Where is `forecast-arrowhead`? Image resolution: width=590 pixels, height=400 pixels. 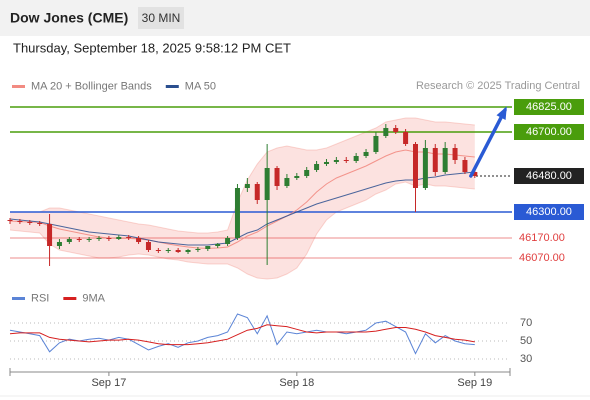 forecast-arrowhead is located at coordinates (501, 113).